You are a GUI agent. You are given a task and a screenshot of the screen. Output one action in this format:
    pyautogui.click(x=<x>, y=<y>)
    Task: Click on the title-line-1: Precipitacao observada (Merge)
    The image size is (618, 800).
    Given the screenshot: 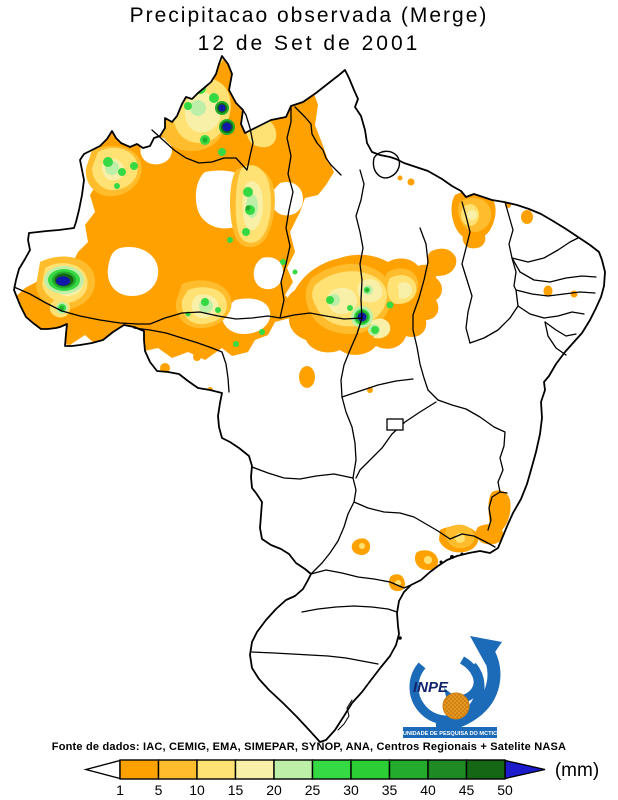 What is the action you would take?
    pyautogui.click(x=309, y=15)
    